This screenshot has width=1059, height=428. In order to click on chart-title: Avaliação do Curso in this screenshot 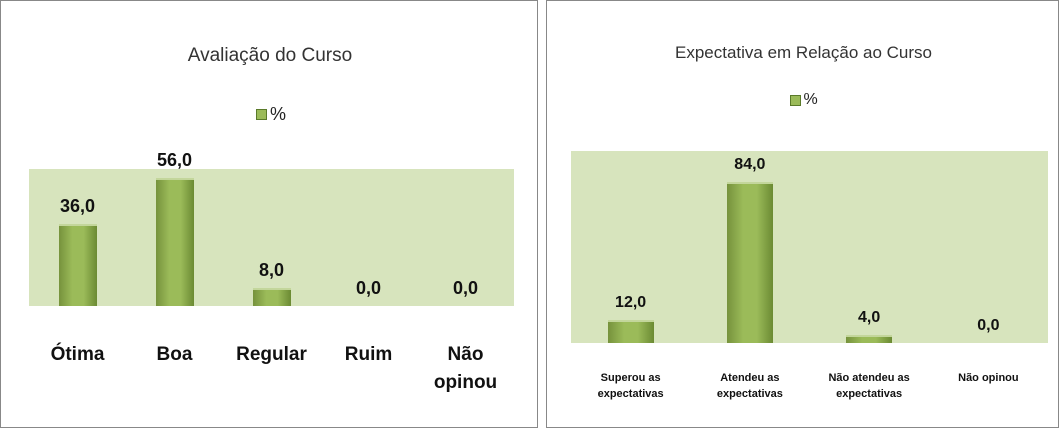, I will do `click(270, 55)`.